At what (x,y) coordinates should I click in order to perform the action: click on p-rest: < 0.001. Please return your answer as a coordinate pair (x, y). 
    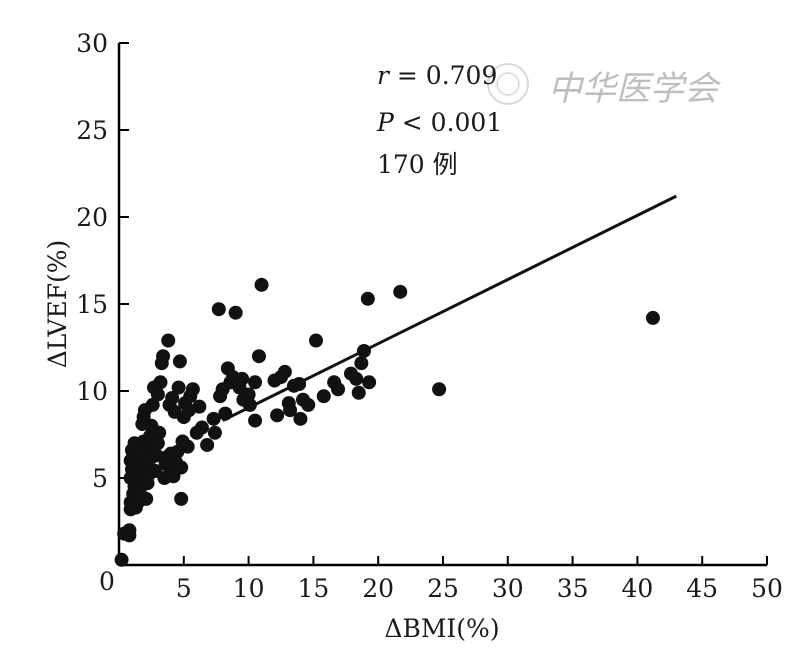
    Looking at the image, I should click on (448, 122).